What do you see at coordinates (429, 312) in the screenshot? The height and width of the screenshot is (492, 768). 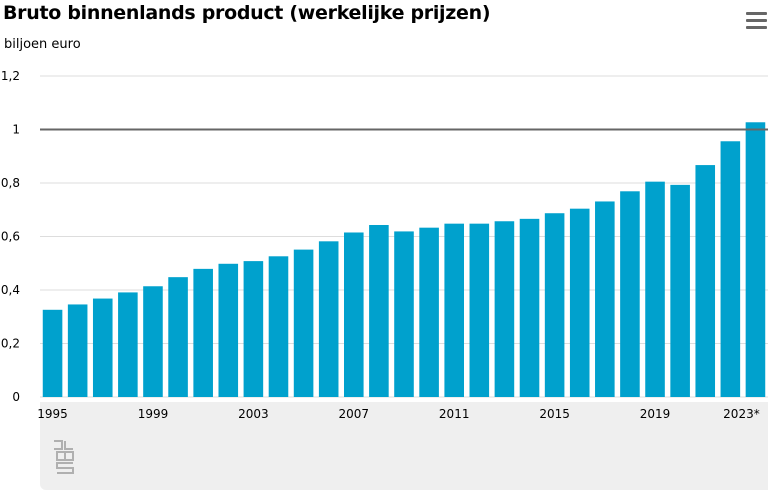 I see `bar-2010` at bounding box center [429, 312].